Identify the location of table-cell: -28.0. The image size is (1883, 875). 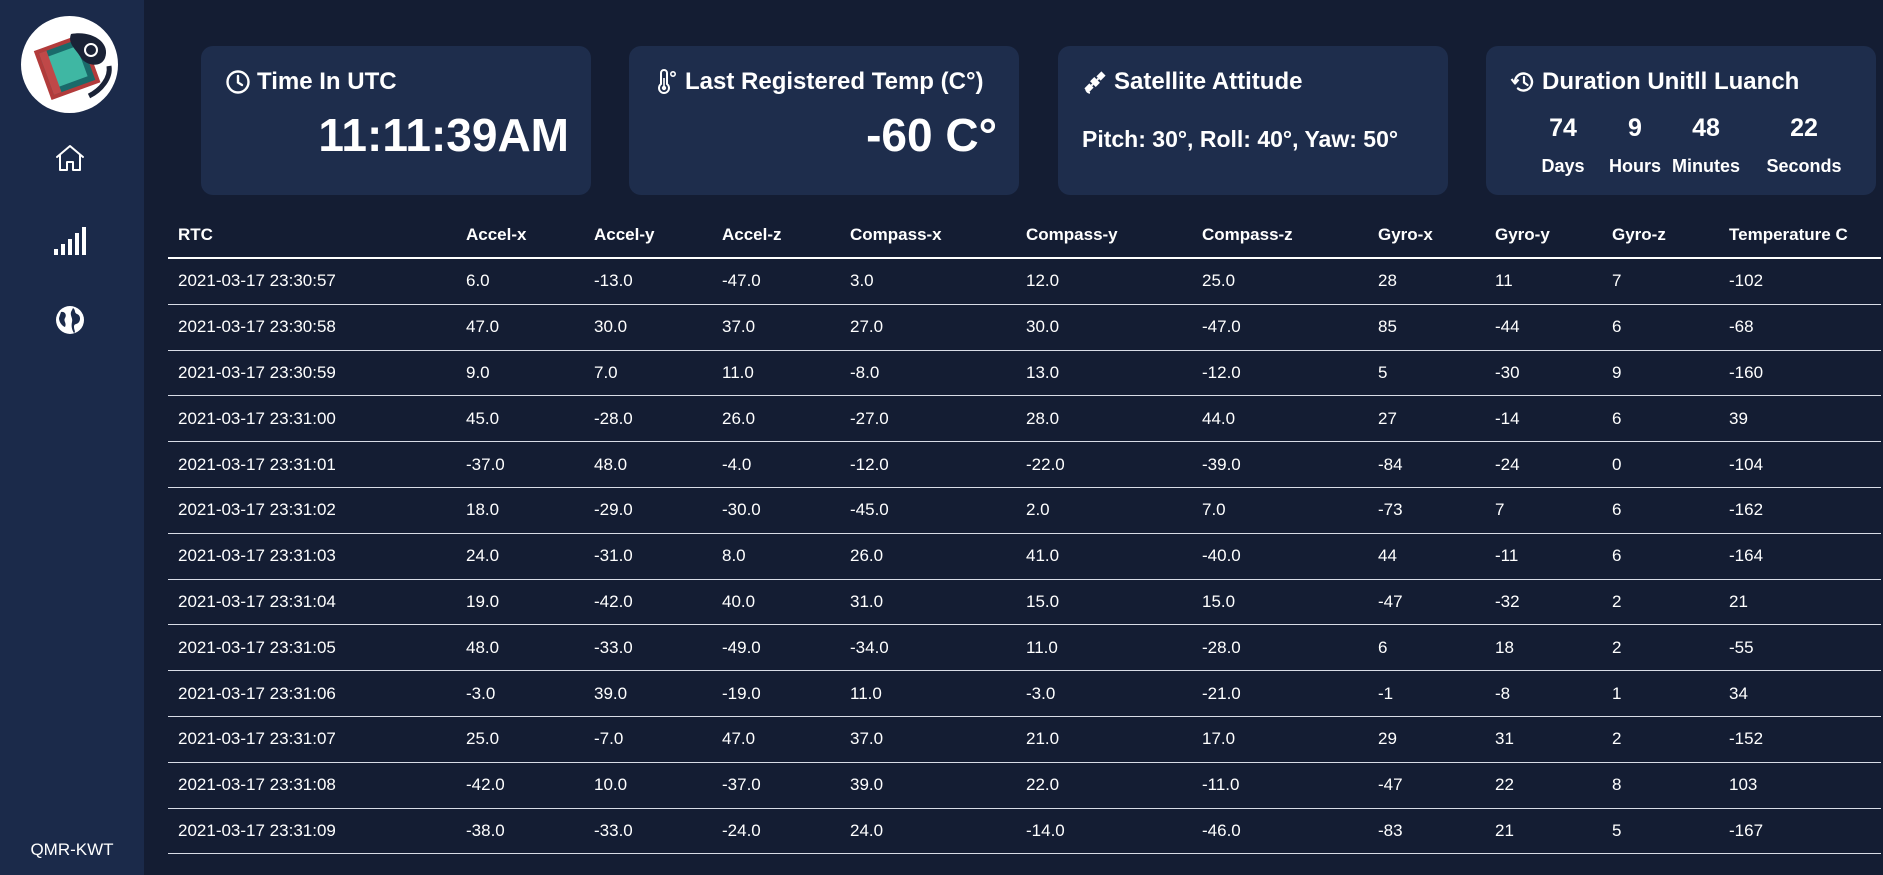
(648, 419).